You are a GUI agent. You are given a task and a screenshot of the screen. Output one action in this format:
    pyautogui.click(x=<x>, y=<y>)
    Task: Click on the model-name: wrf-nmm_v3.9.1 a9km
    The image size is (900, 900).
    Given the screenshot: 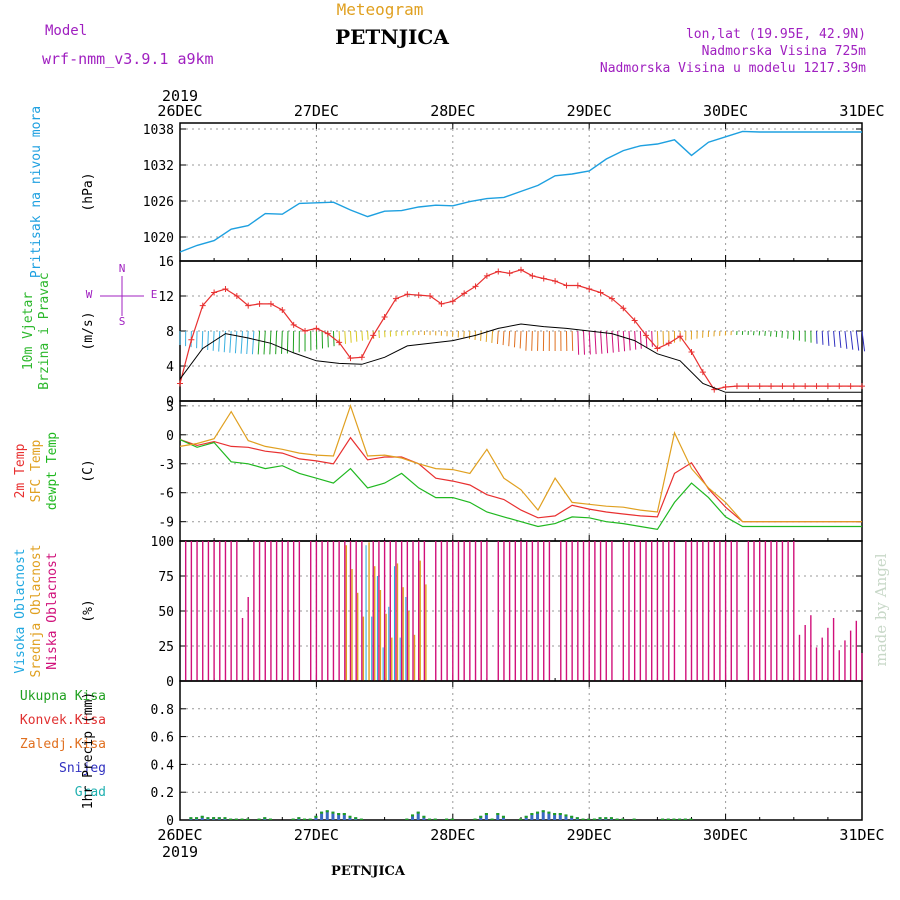 What is the action you would take?
    pyautogui.click(x=128, y=59)
    